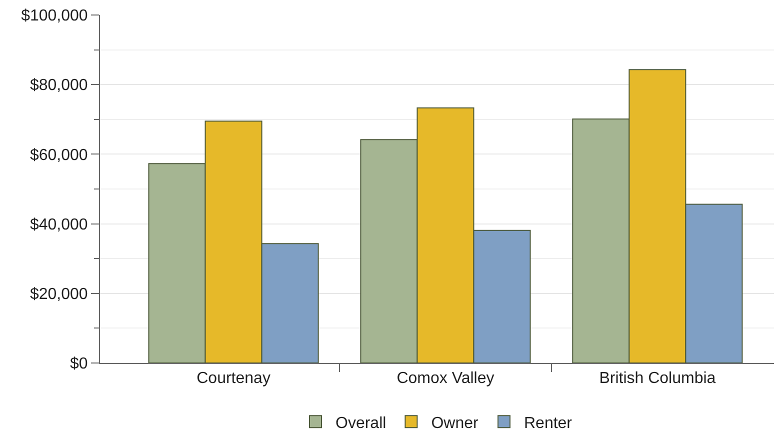  Describe the element at coordinates (657, 379) in the screenshot. I see `x-tick-label: British Columbia` at that location.